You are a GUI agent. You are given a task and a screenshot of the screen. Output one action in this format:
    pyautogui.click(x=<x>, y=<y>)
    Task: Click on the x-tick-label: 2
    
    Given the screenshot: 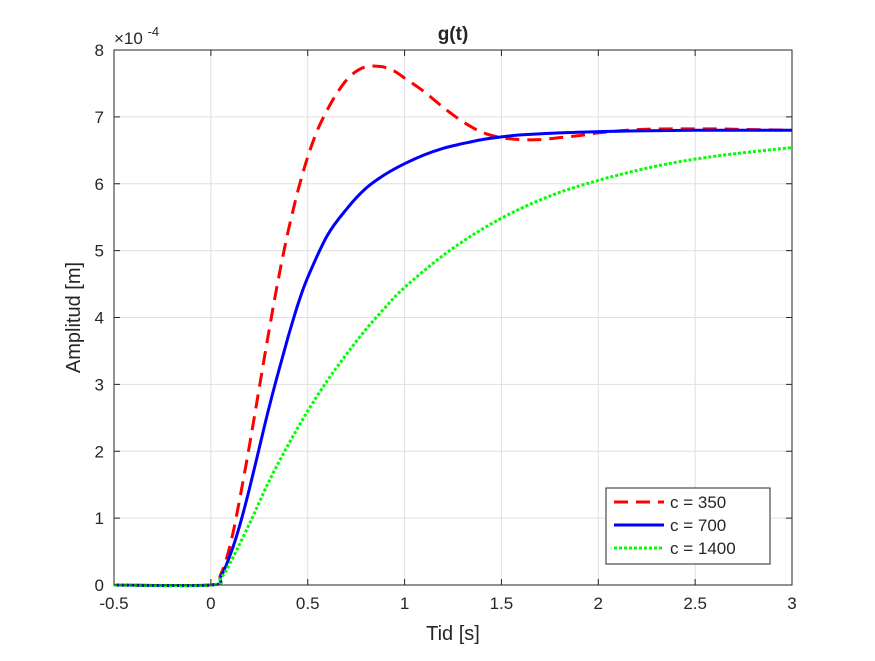 What is the action you would take?
    pyautogui.click(x=598, y=603)
    